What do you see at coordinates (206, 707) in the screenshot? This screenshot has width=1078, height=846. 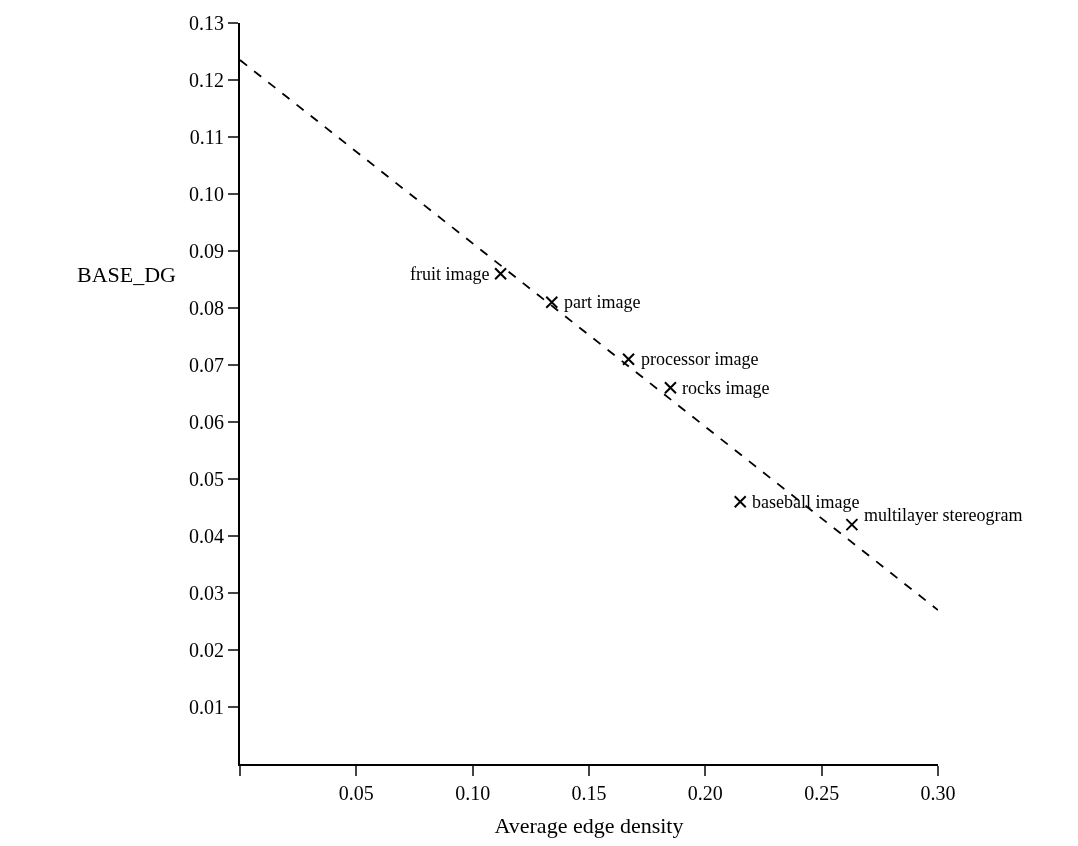 I see `y-tick-label: 0.01` at bounding box center [206, 707].